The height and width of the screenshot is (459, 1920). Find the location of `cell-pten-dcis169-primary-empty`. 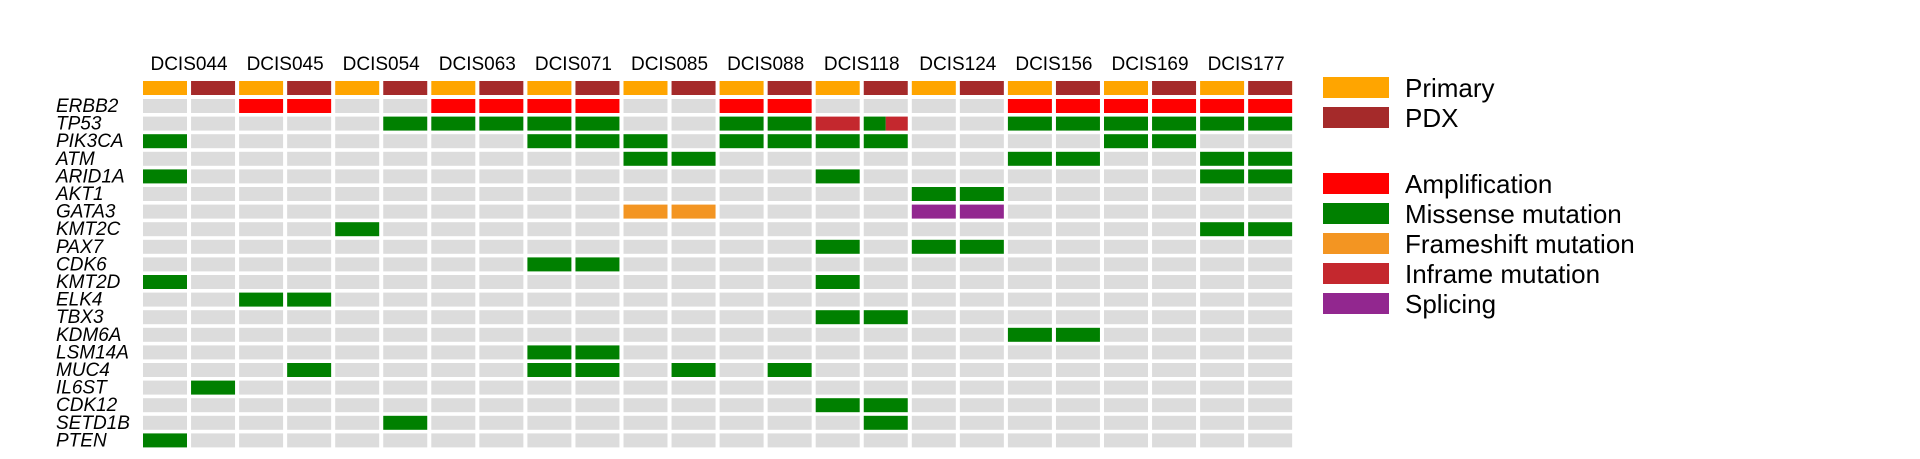

cell-pten-dcis169-primary-empty is located at coordinates (1126, 440).